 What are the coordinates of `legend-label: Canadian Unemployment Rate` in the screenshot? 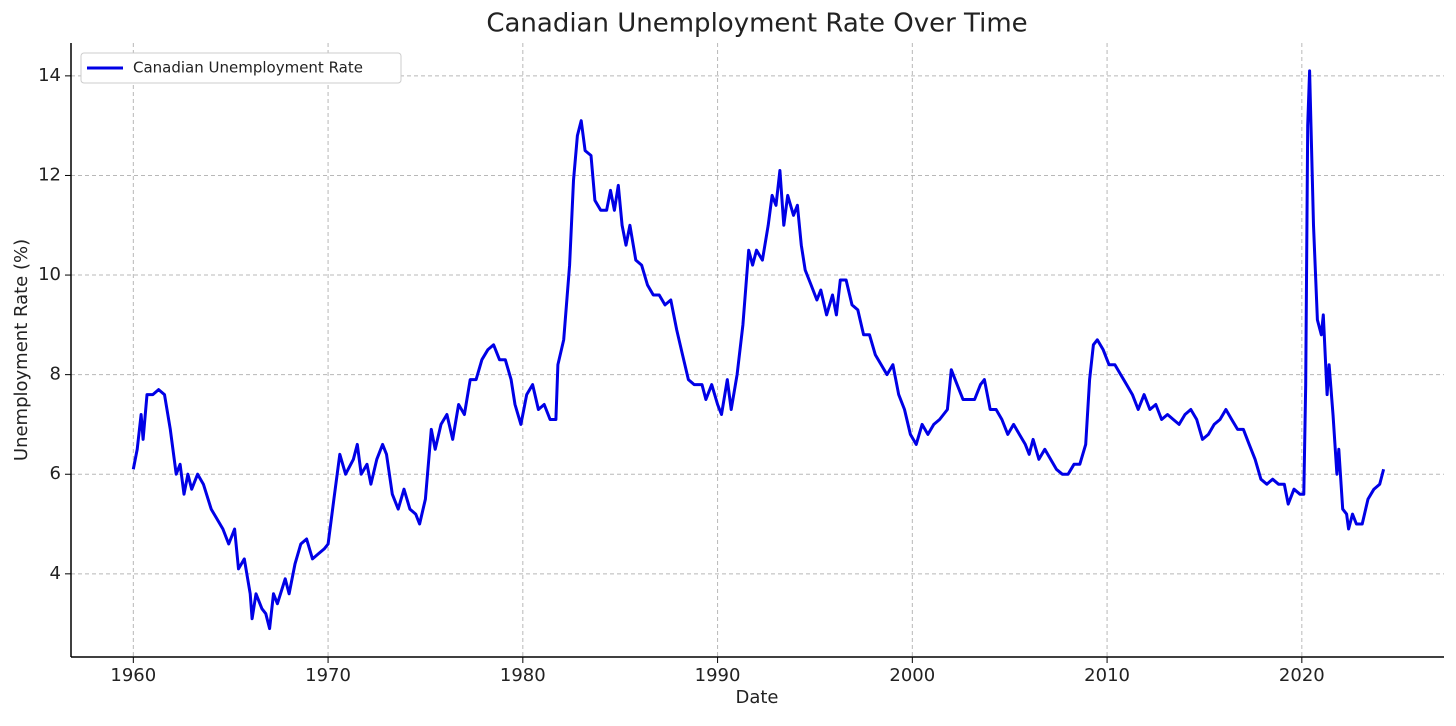 It's located at (248, 68).